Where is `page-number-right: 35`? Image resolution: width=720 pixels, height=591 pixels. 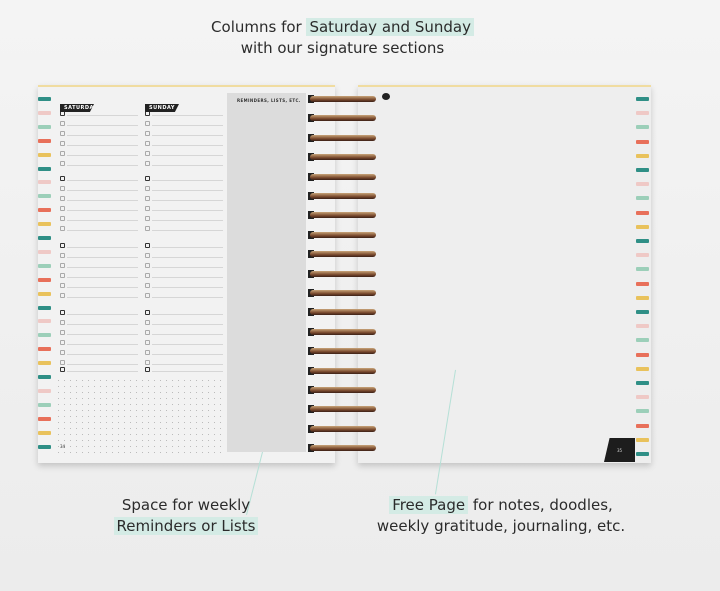 page-number-right: 35 is located at coordinates (619, 450).